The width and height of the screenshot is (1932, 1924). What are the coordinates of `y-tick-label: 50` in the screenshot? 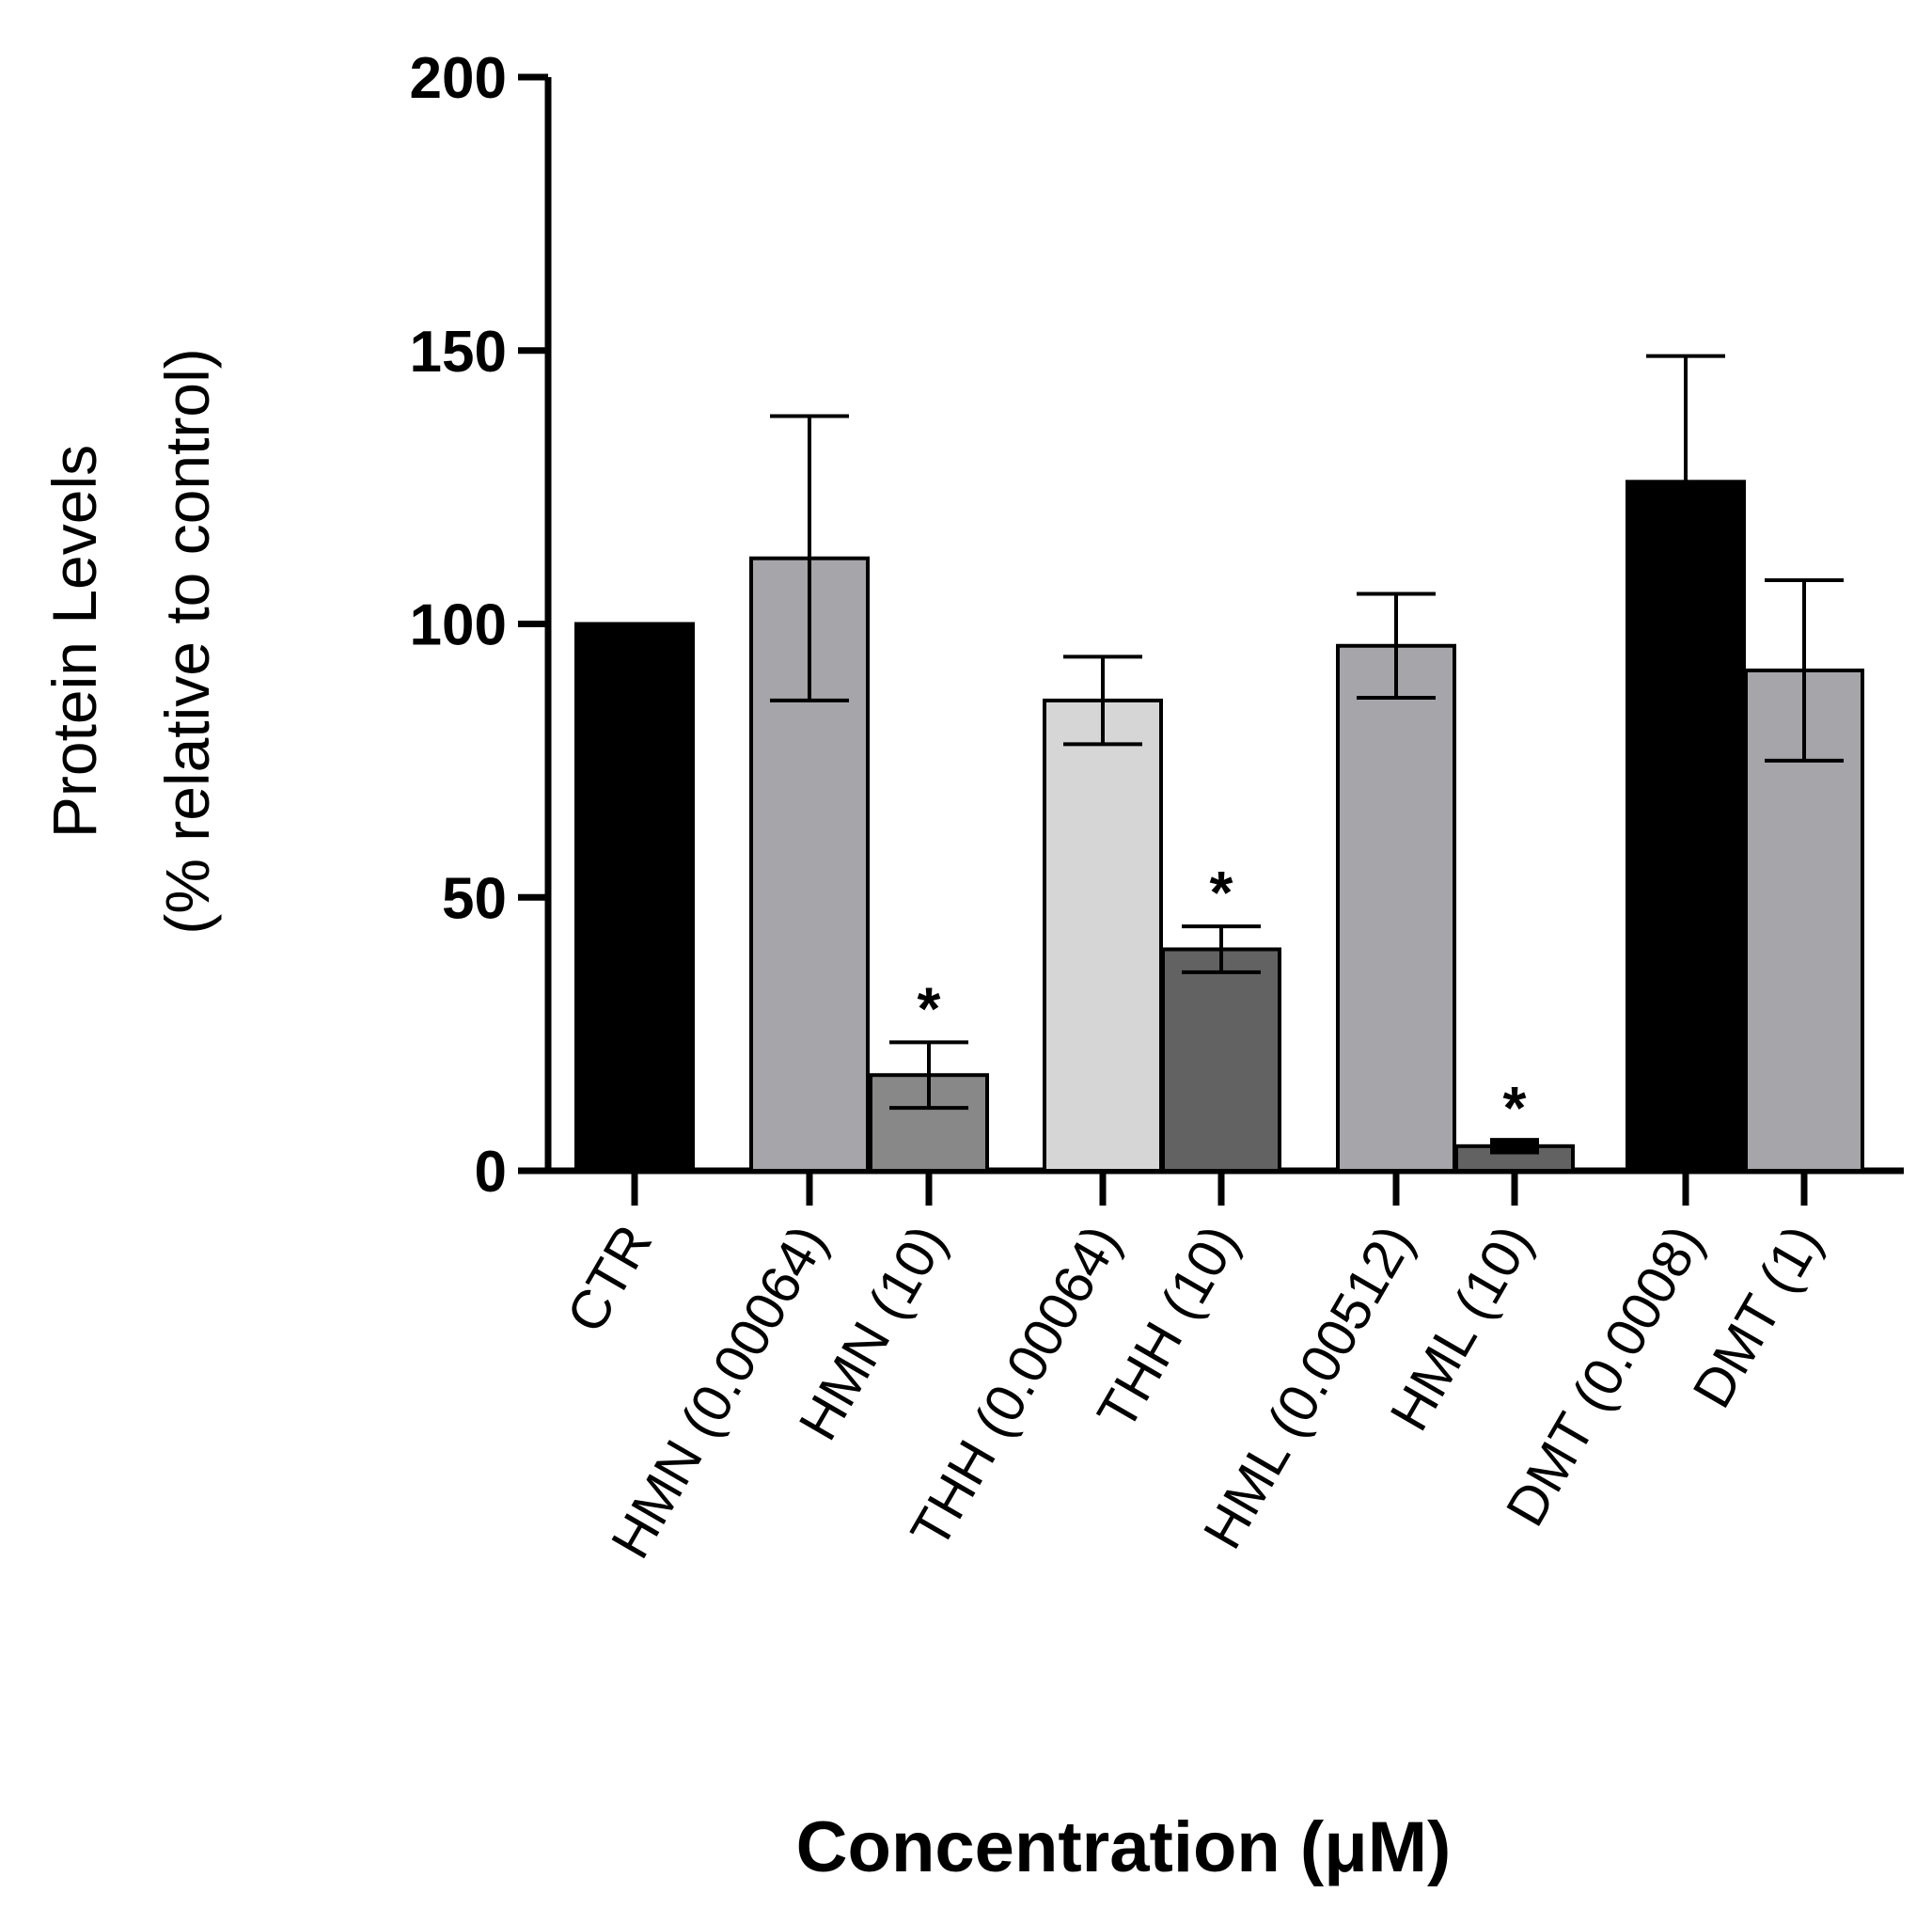 It's located at (475, 899).